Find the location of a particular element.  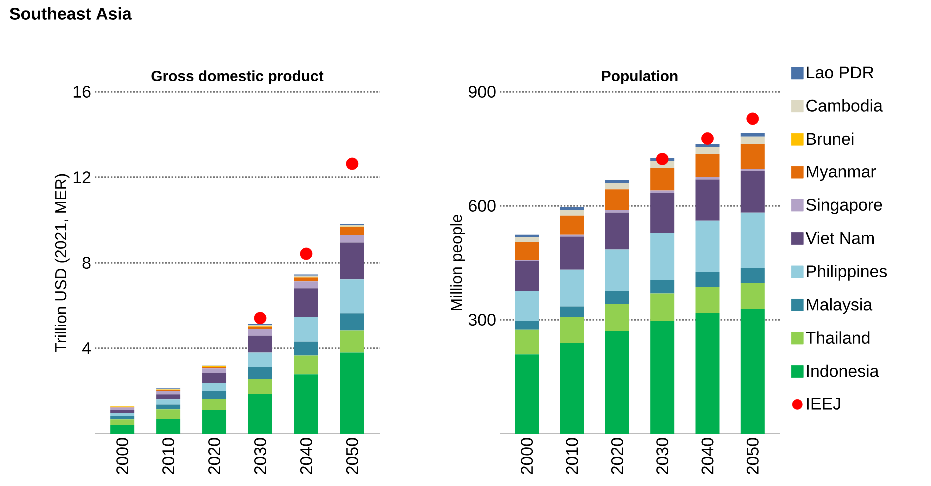

y-tick-label: 12 is located at coordinates (82, 178).